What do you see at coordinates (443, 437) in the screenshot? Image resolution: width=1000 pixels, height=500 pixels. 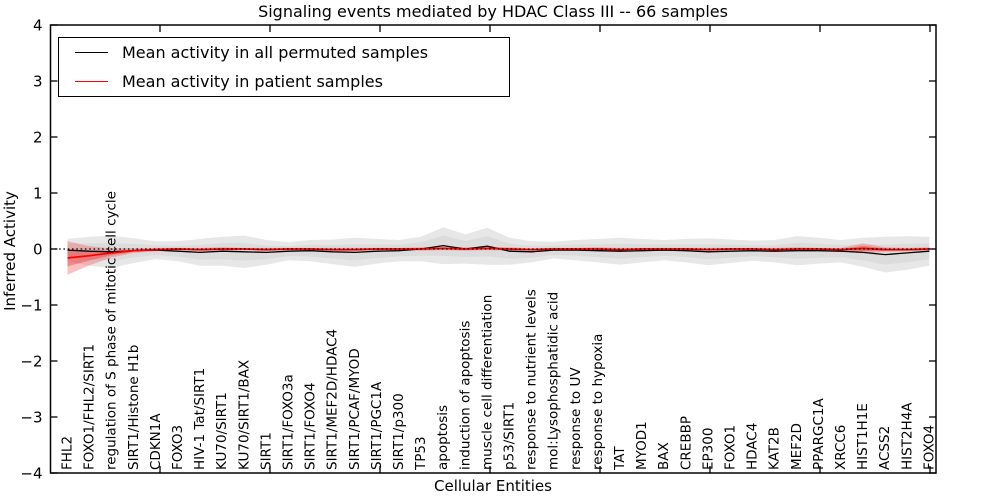 I see `x-category-label: apoptosis` at bounding box center [443, 437].